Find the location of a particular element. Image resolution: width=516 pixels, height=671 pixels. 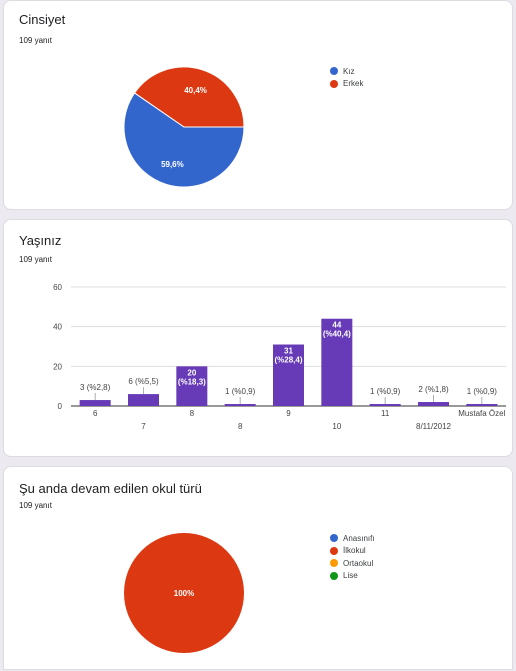

x-tick-label: 6 is located at coordinates (95, 413).